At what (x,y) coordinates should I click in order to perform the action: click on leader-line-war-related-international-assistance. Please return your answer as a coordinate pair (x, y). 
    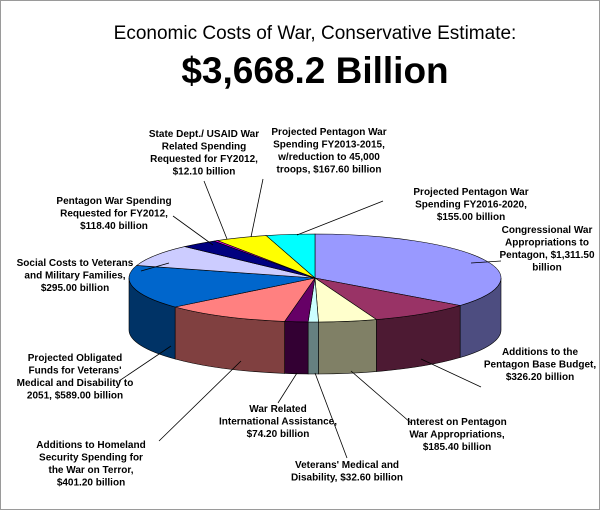
    Looking at the image, I should click on (287, 388).